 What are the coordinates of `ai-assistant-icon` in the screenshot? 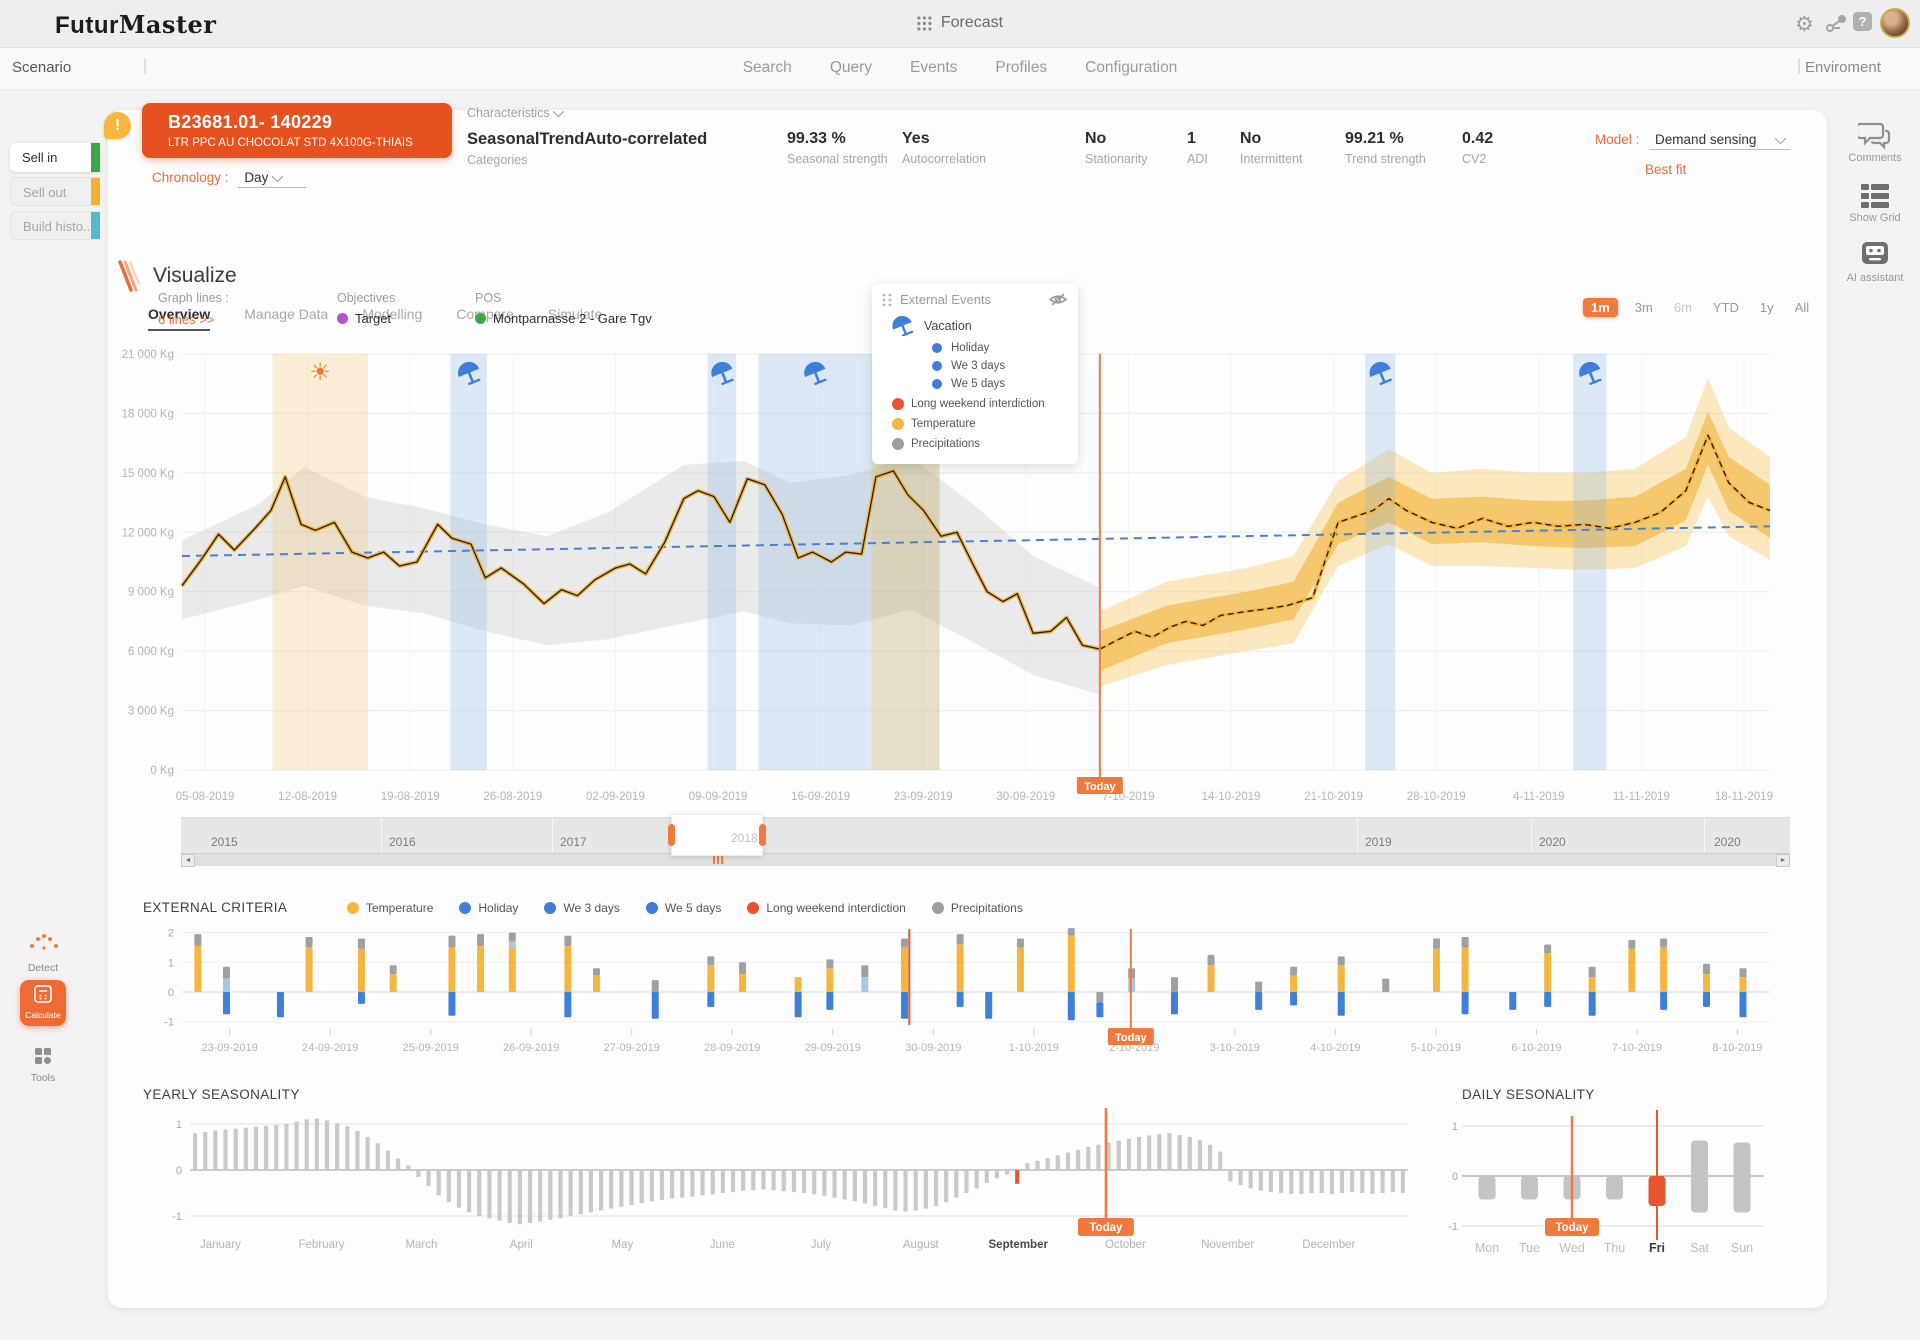 It's located at (1875, 254).